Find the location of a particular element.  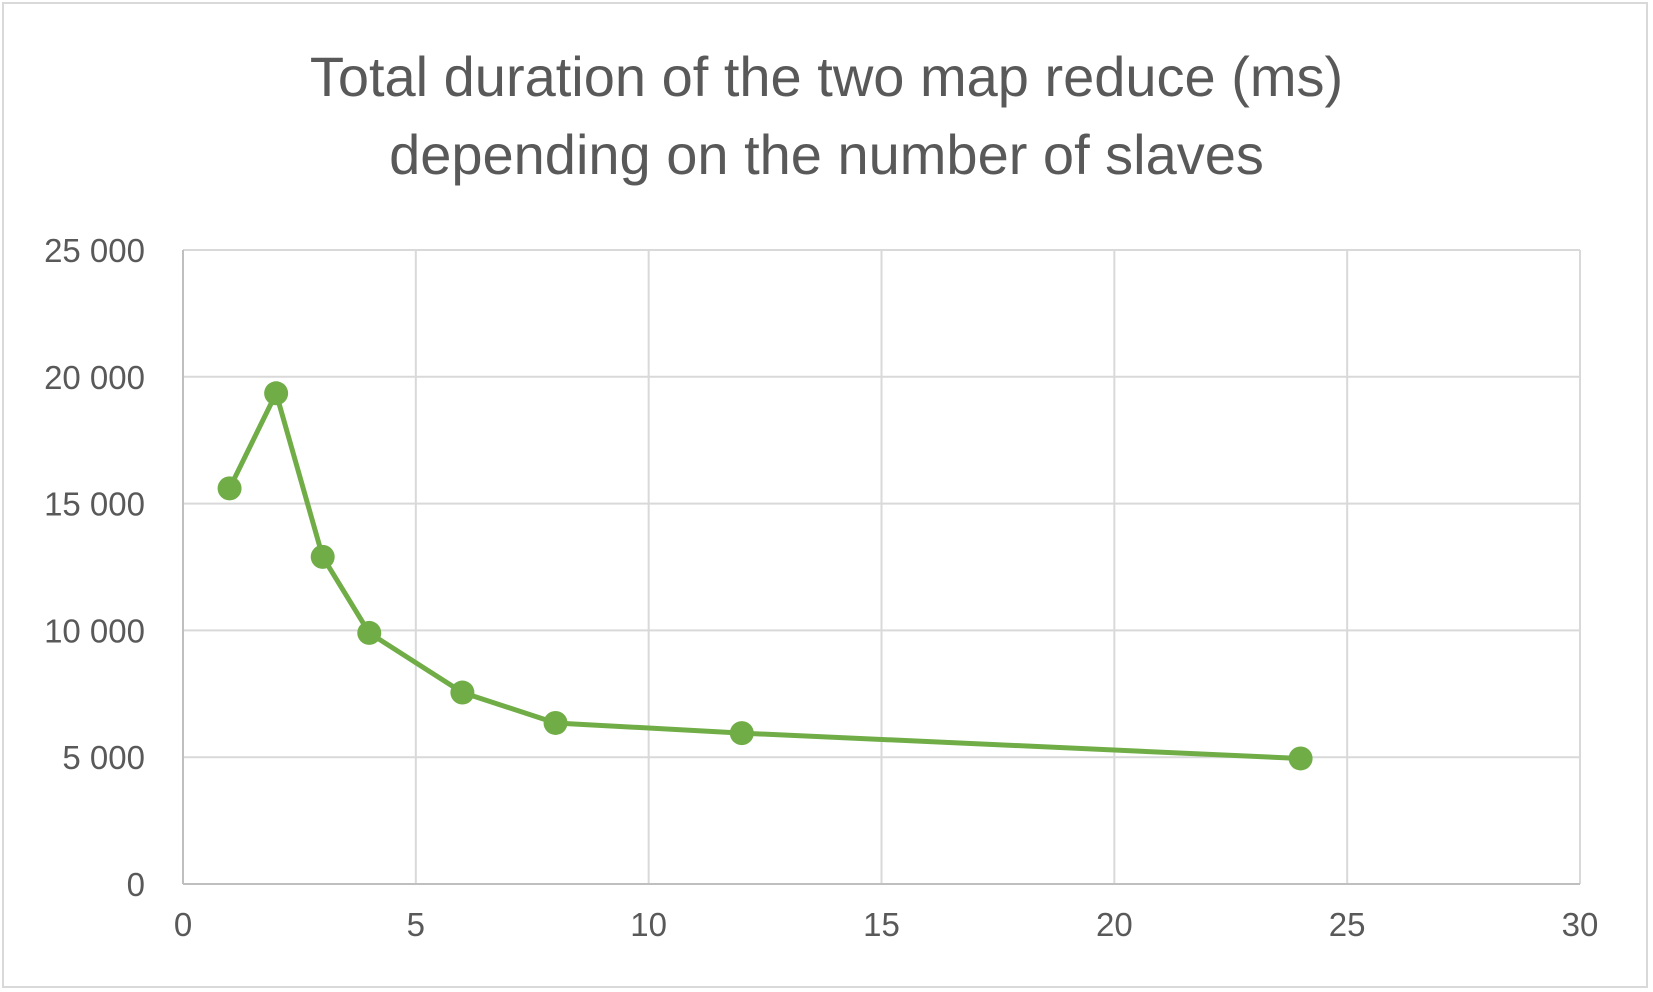

x-tick-label: 20 is located at coordinates (1114, 924).